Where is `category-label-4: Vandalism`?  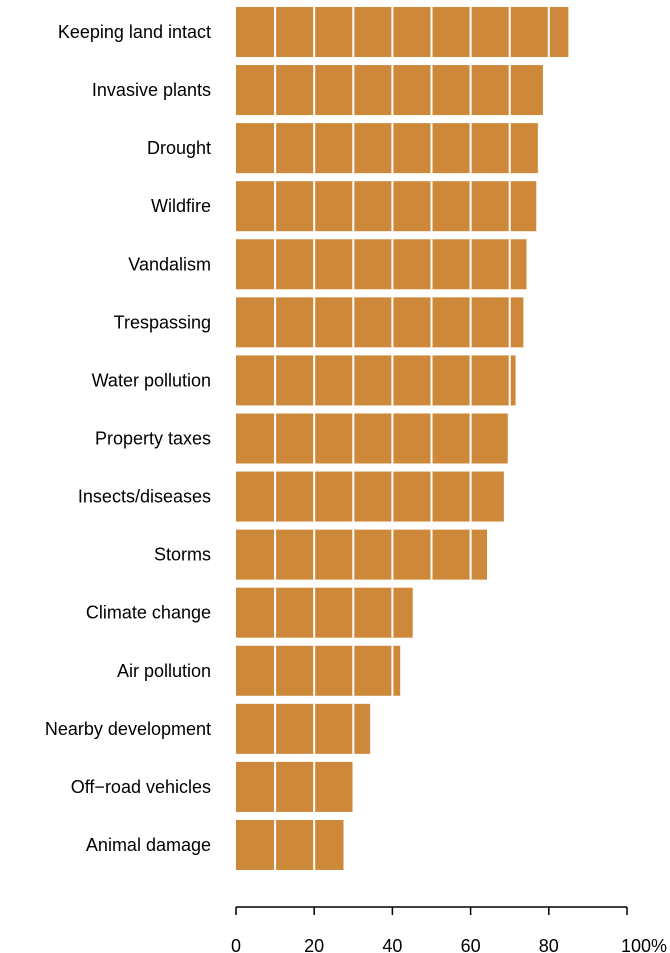
category-label-4: Vandalism is located at coordinates (169, 264).